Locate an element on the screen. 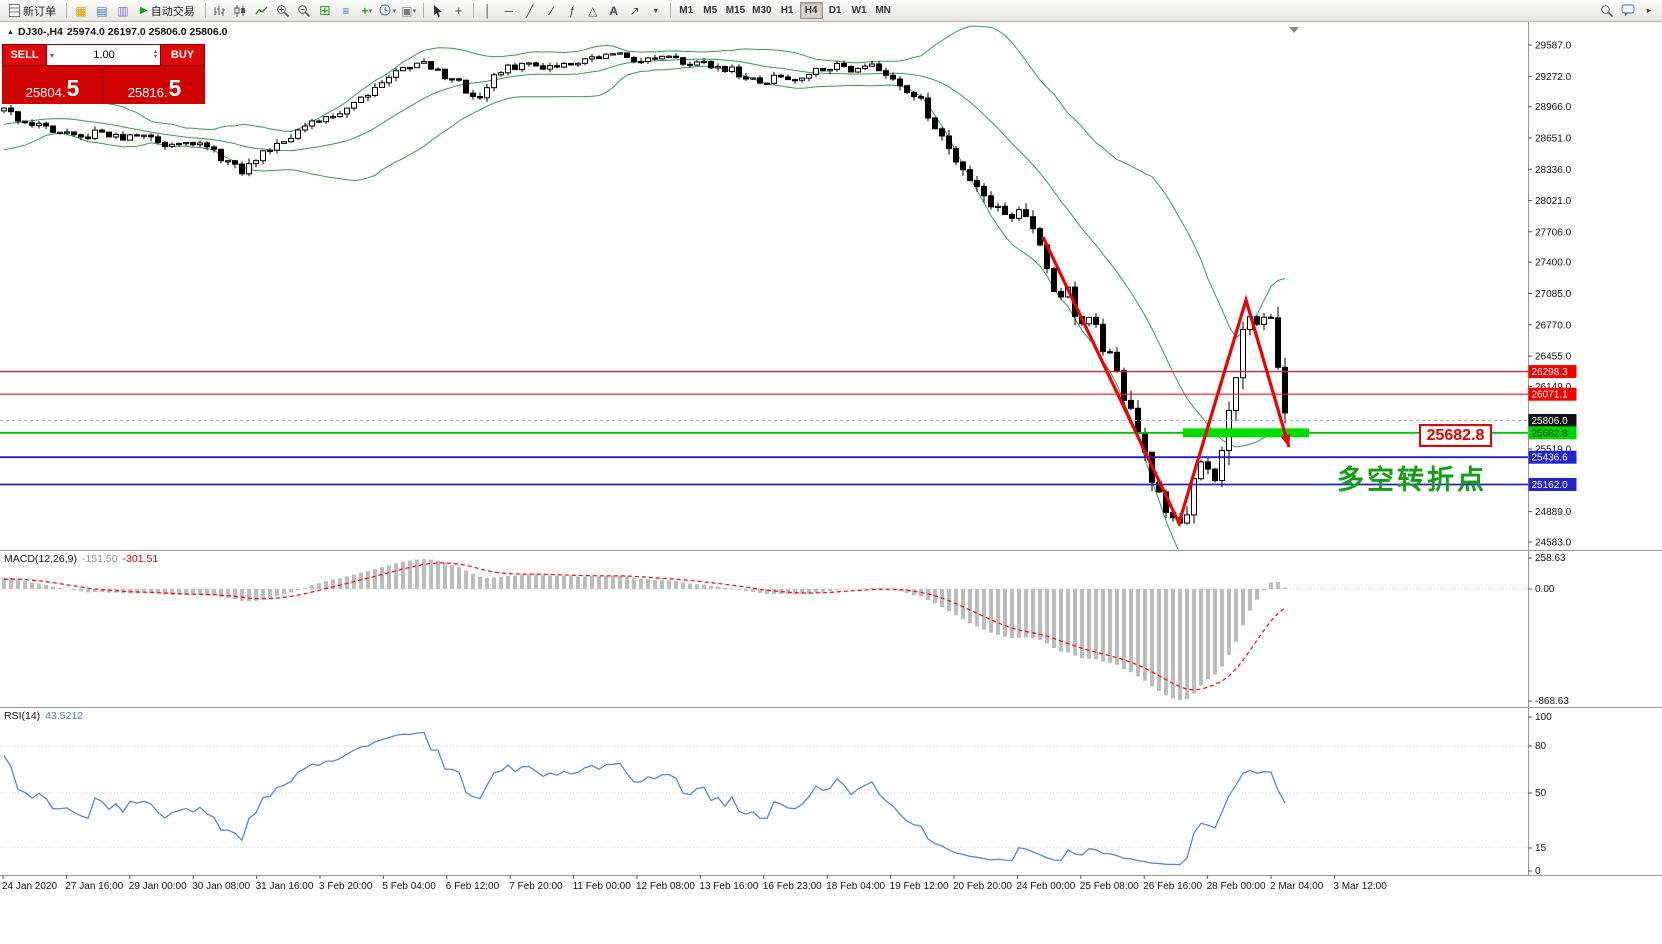 This screenshot has width=1662, height=944. sell-price-pip: 5 is located at coordinates (73, 88).